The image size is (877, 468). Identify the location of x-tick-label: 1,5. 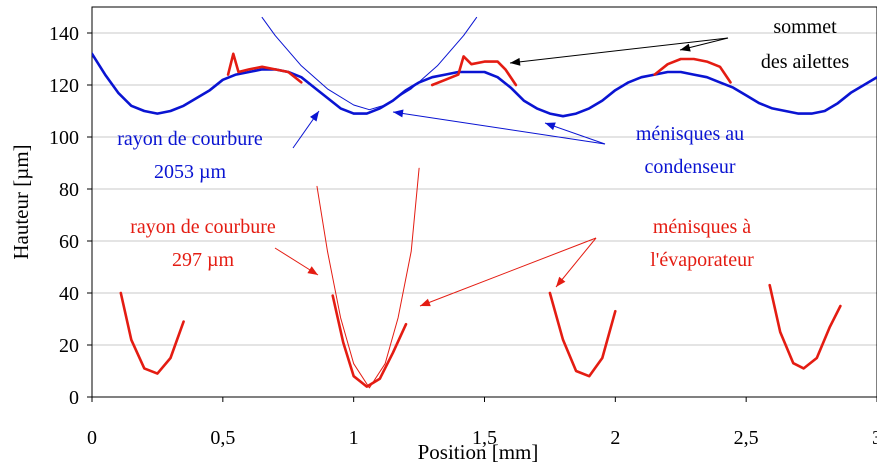
(484, 438).